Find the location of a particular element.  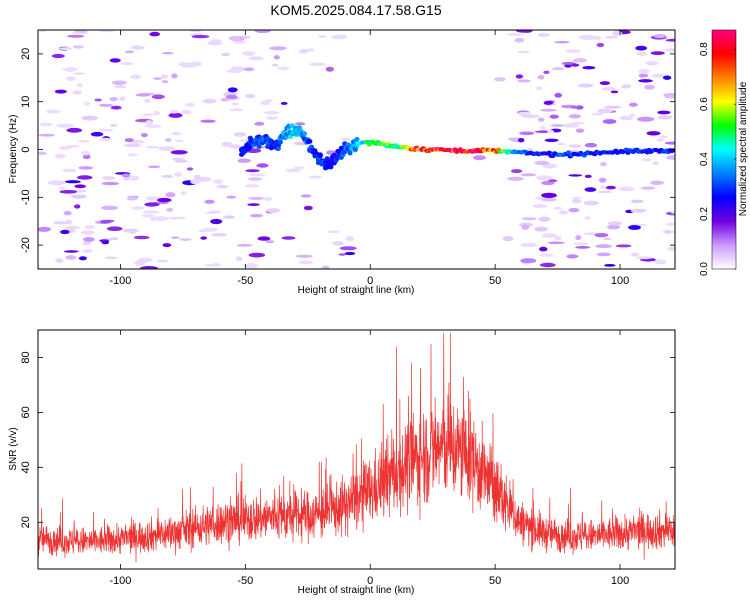

spectrogram-x-axis-label: Height of straight line (km) is located at coordinates (356, 290).